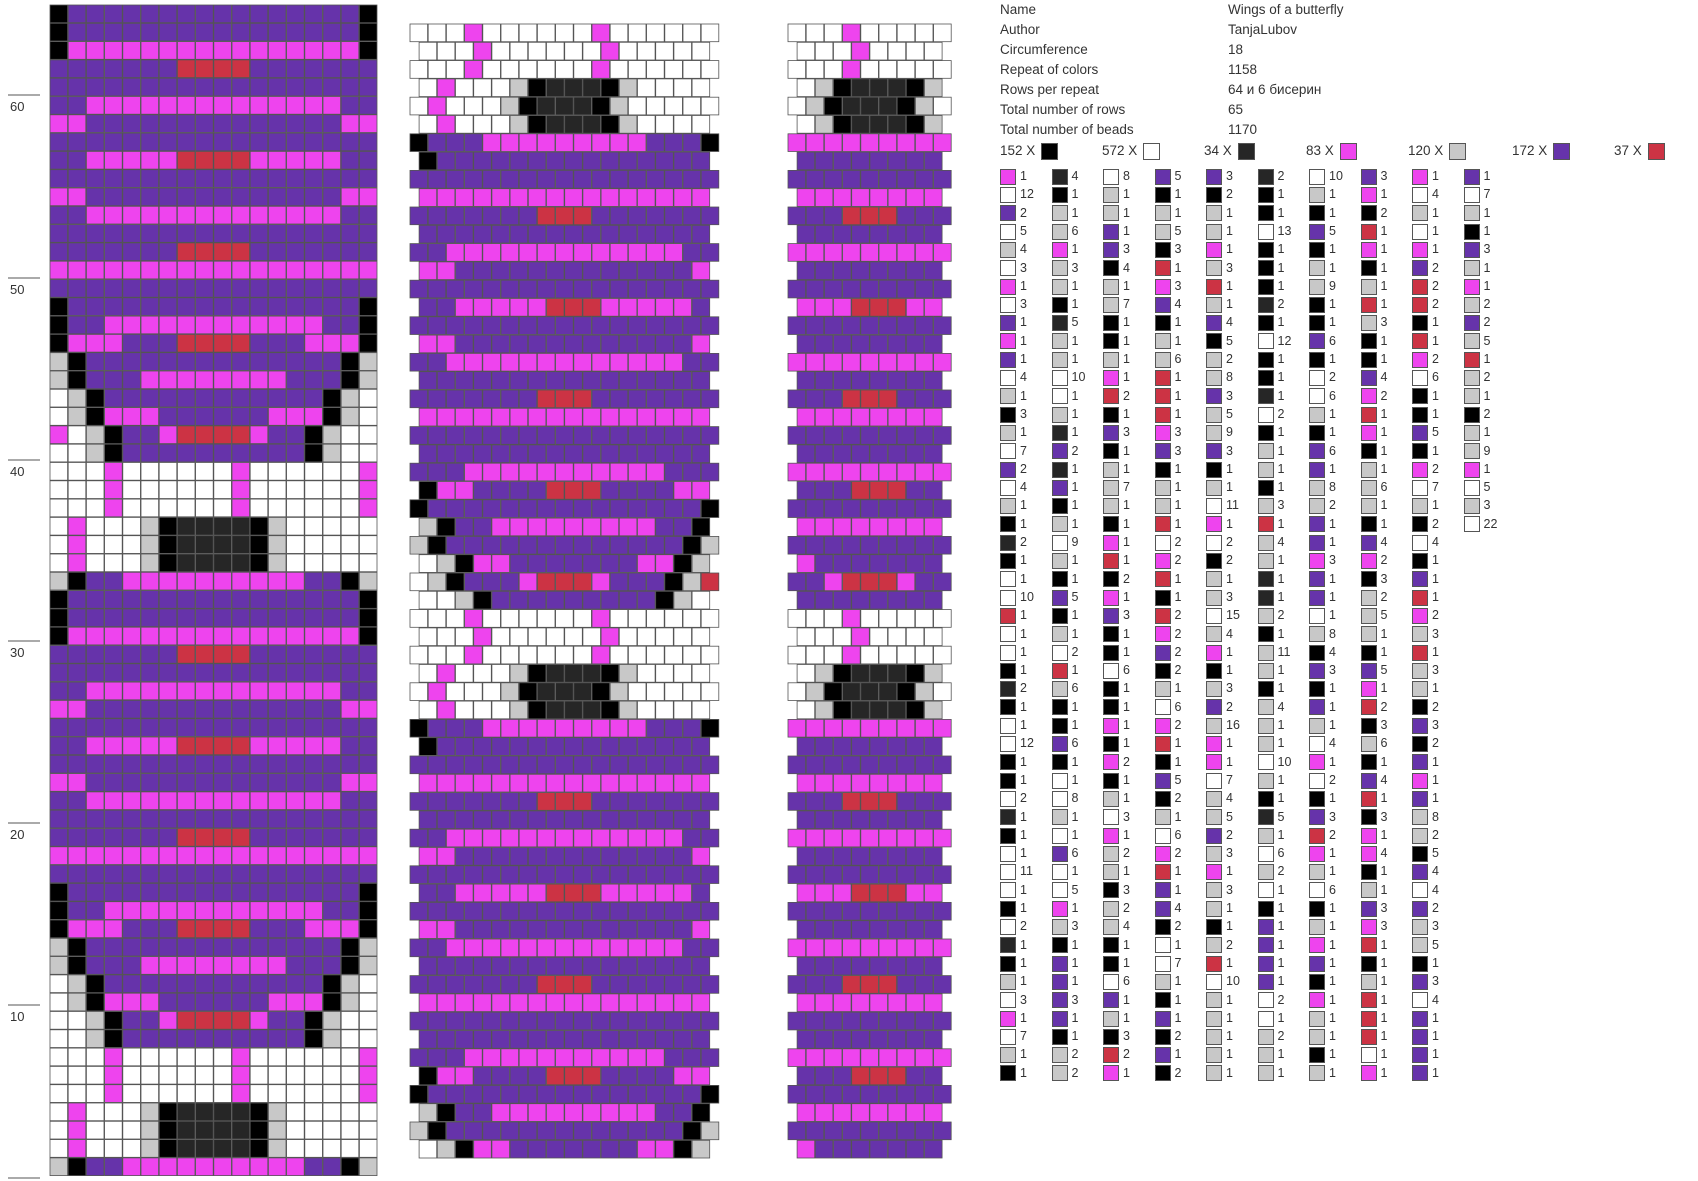 This screenshot has width=1698, height=1181. I want to click on sequence-item: 5, so click(1425, 945).